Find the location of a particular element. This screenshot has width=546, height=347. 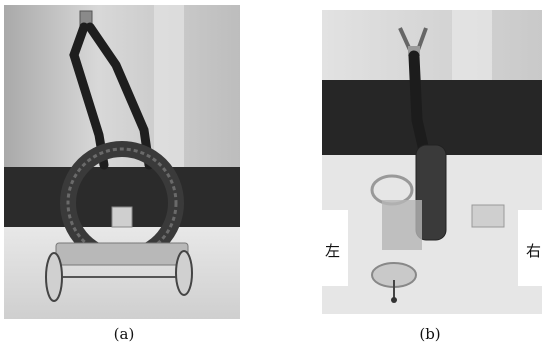

caption-panel-b: (b) is located at coordinates (430, 334).